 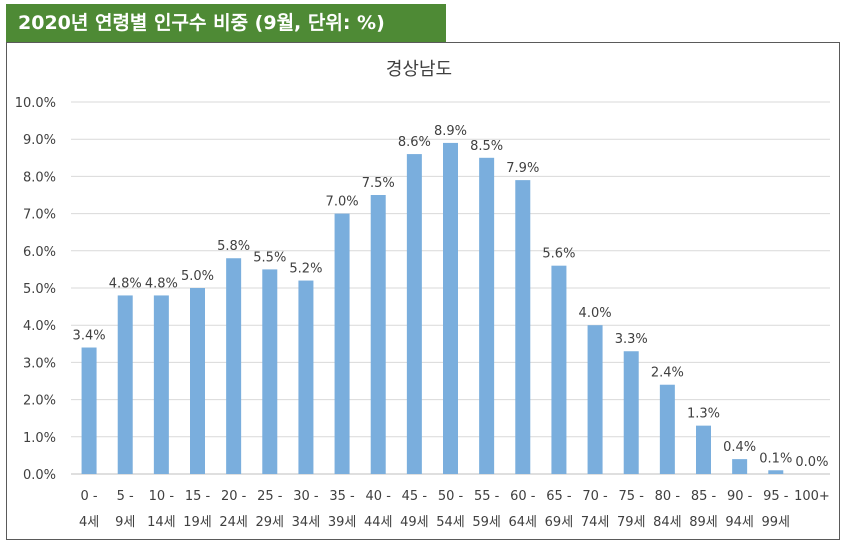 I want to click on x-tick-label-line2: 74세, so click(x=595, y=522).